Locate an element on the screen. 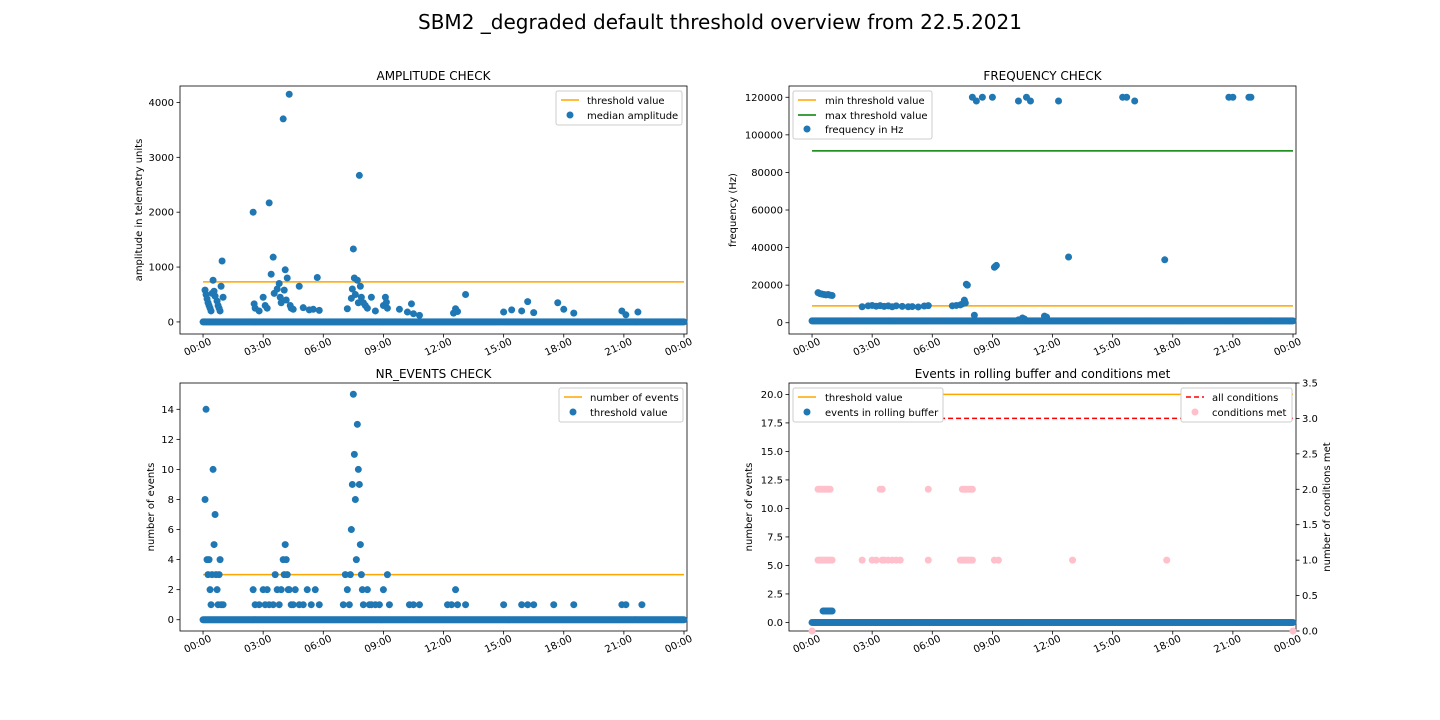  frequency-y-tick-label: 100000 is located at coordinates (764, 135).